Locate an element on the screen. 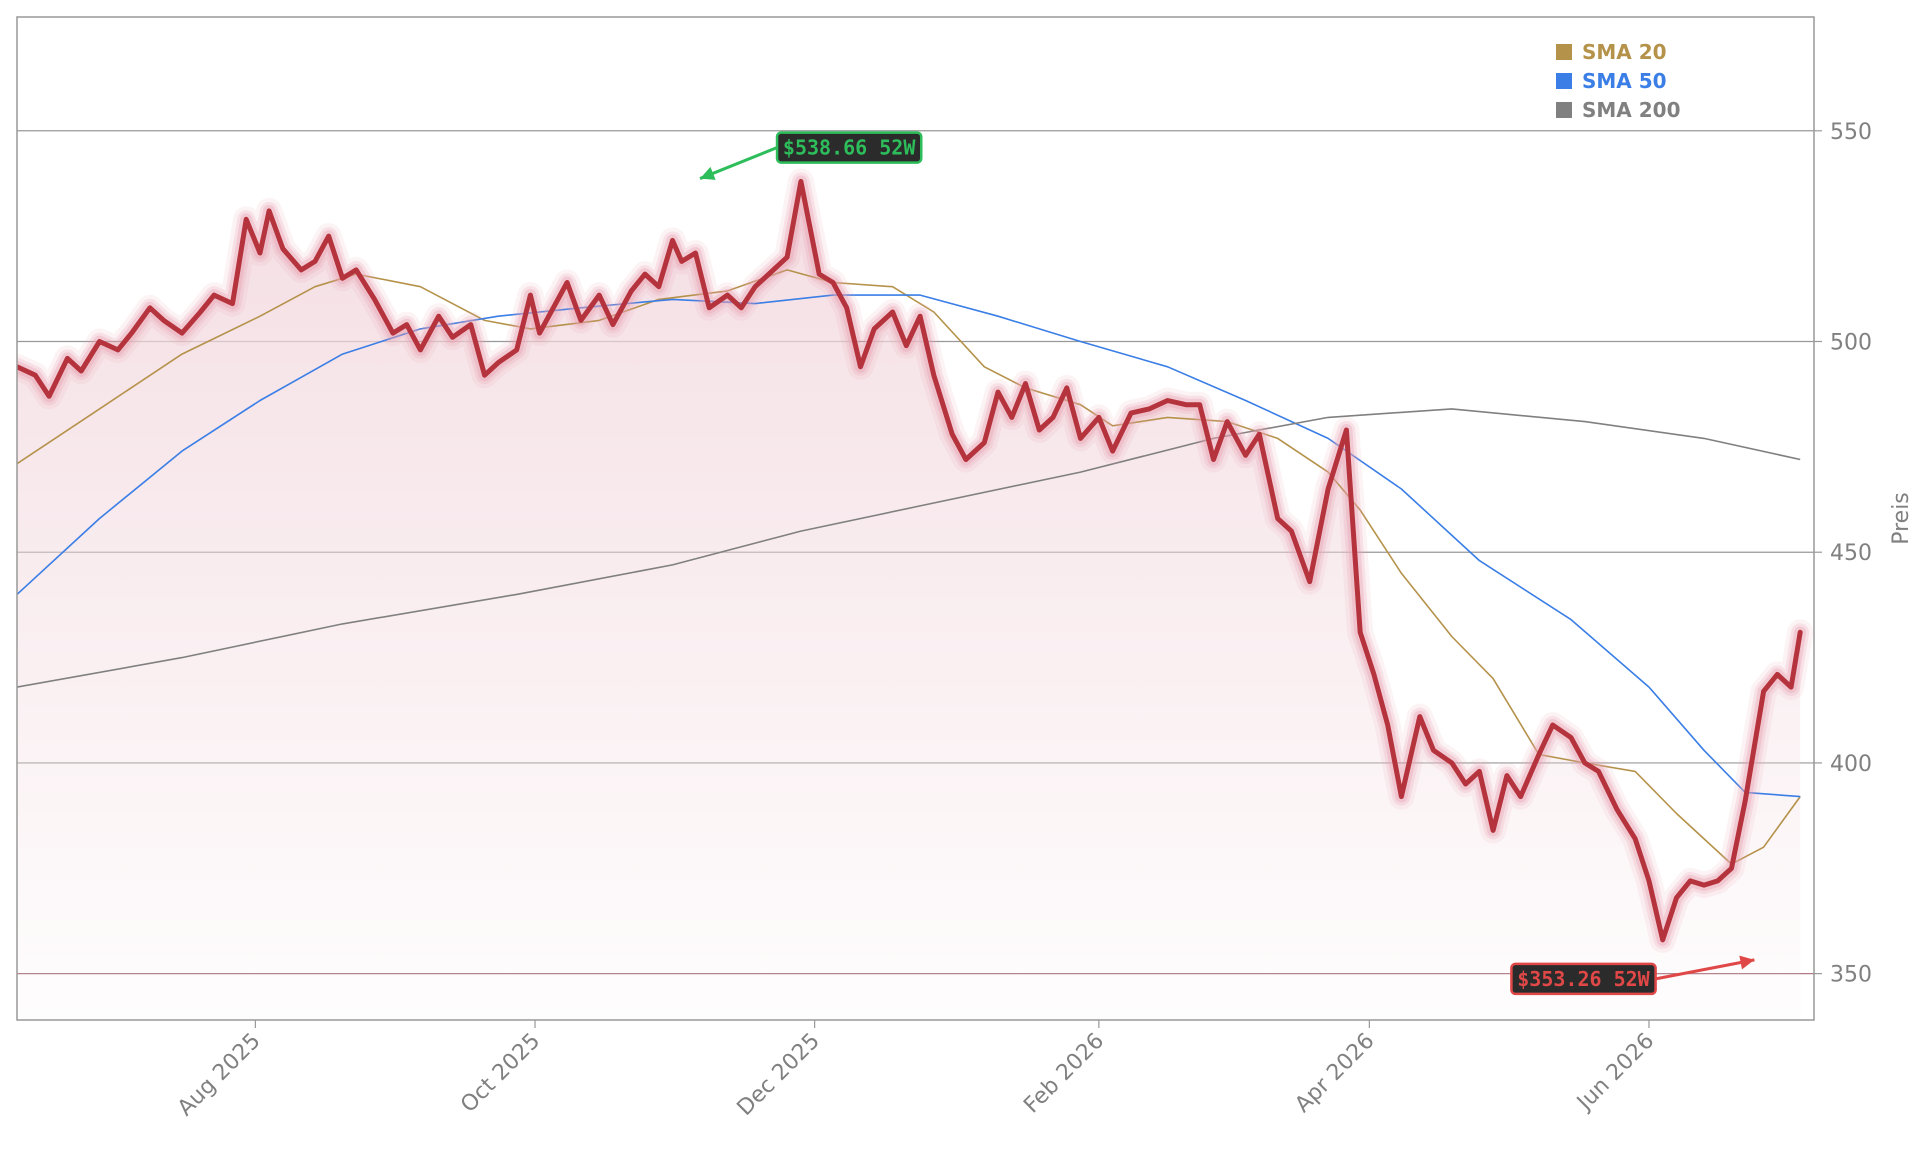 Image resolution: width=1921 pixels, height=1151 pixels. x-tick-label: Aug 2025 is located at coordinates (219, 1075).